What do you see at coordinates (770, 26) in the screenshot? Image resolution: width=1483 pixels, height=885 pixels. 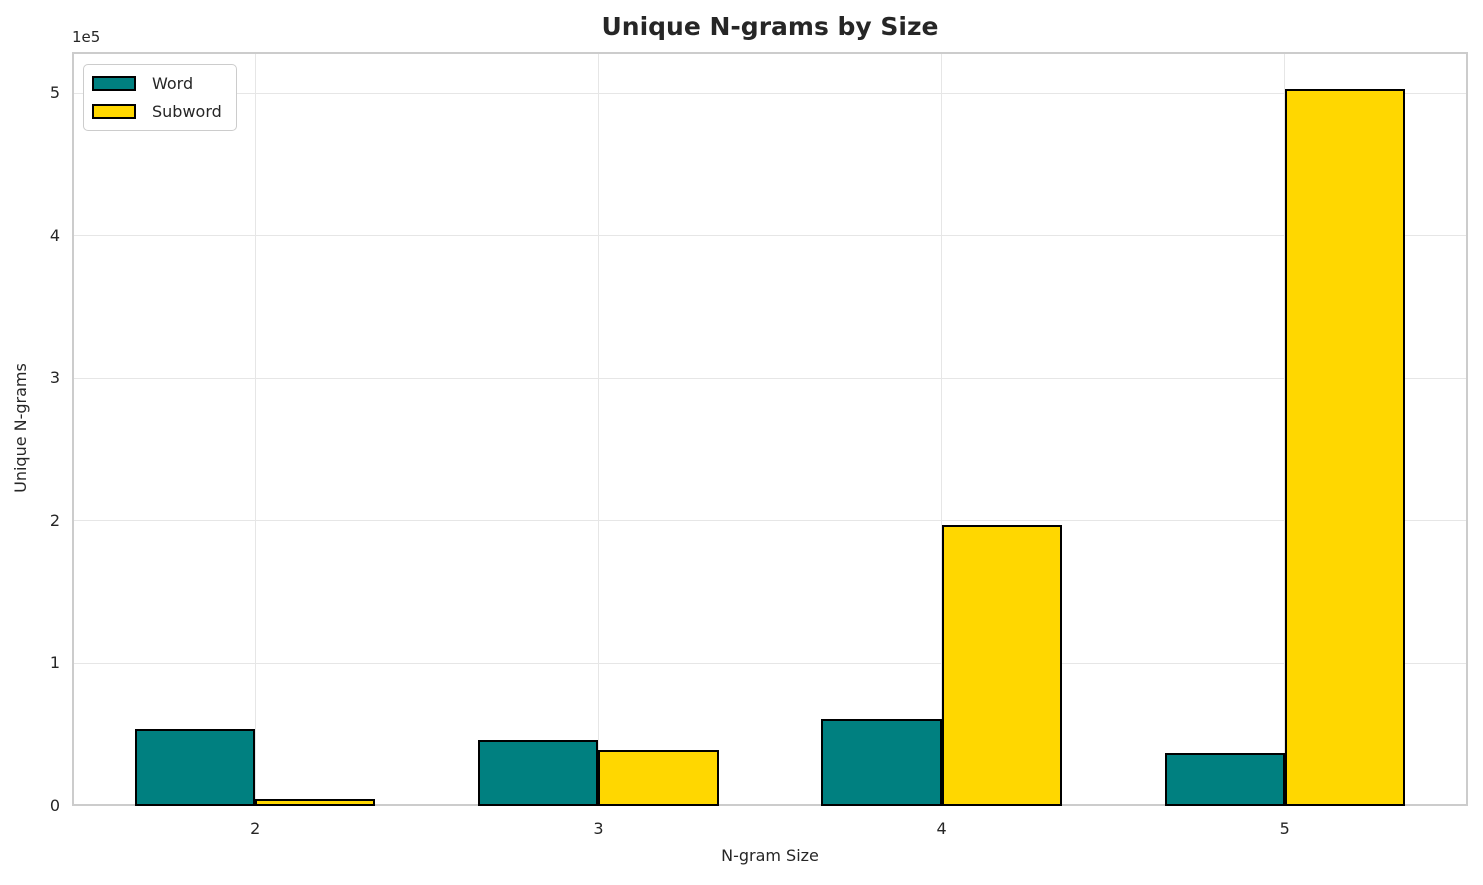 I see `chart-title: Unique N-grams by Size` at bounding box center [770, 26].